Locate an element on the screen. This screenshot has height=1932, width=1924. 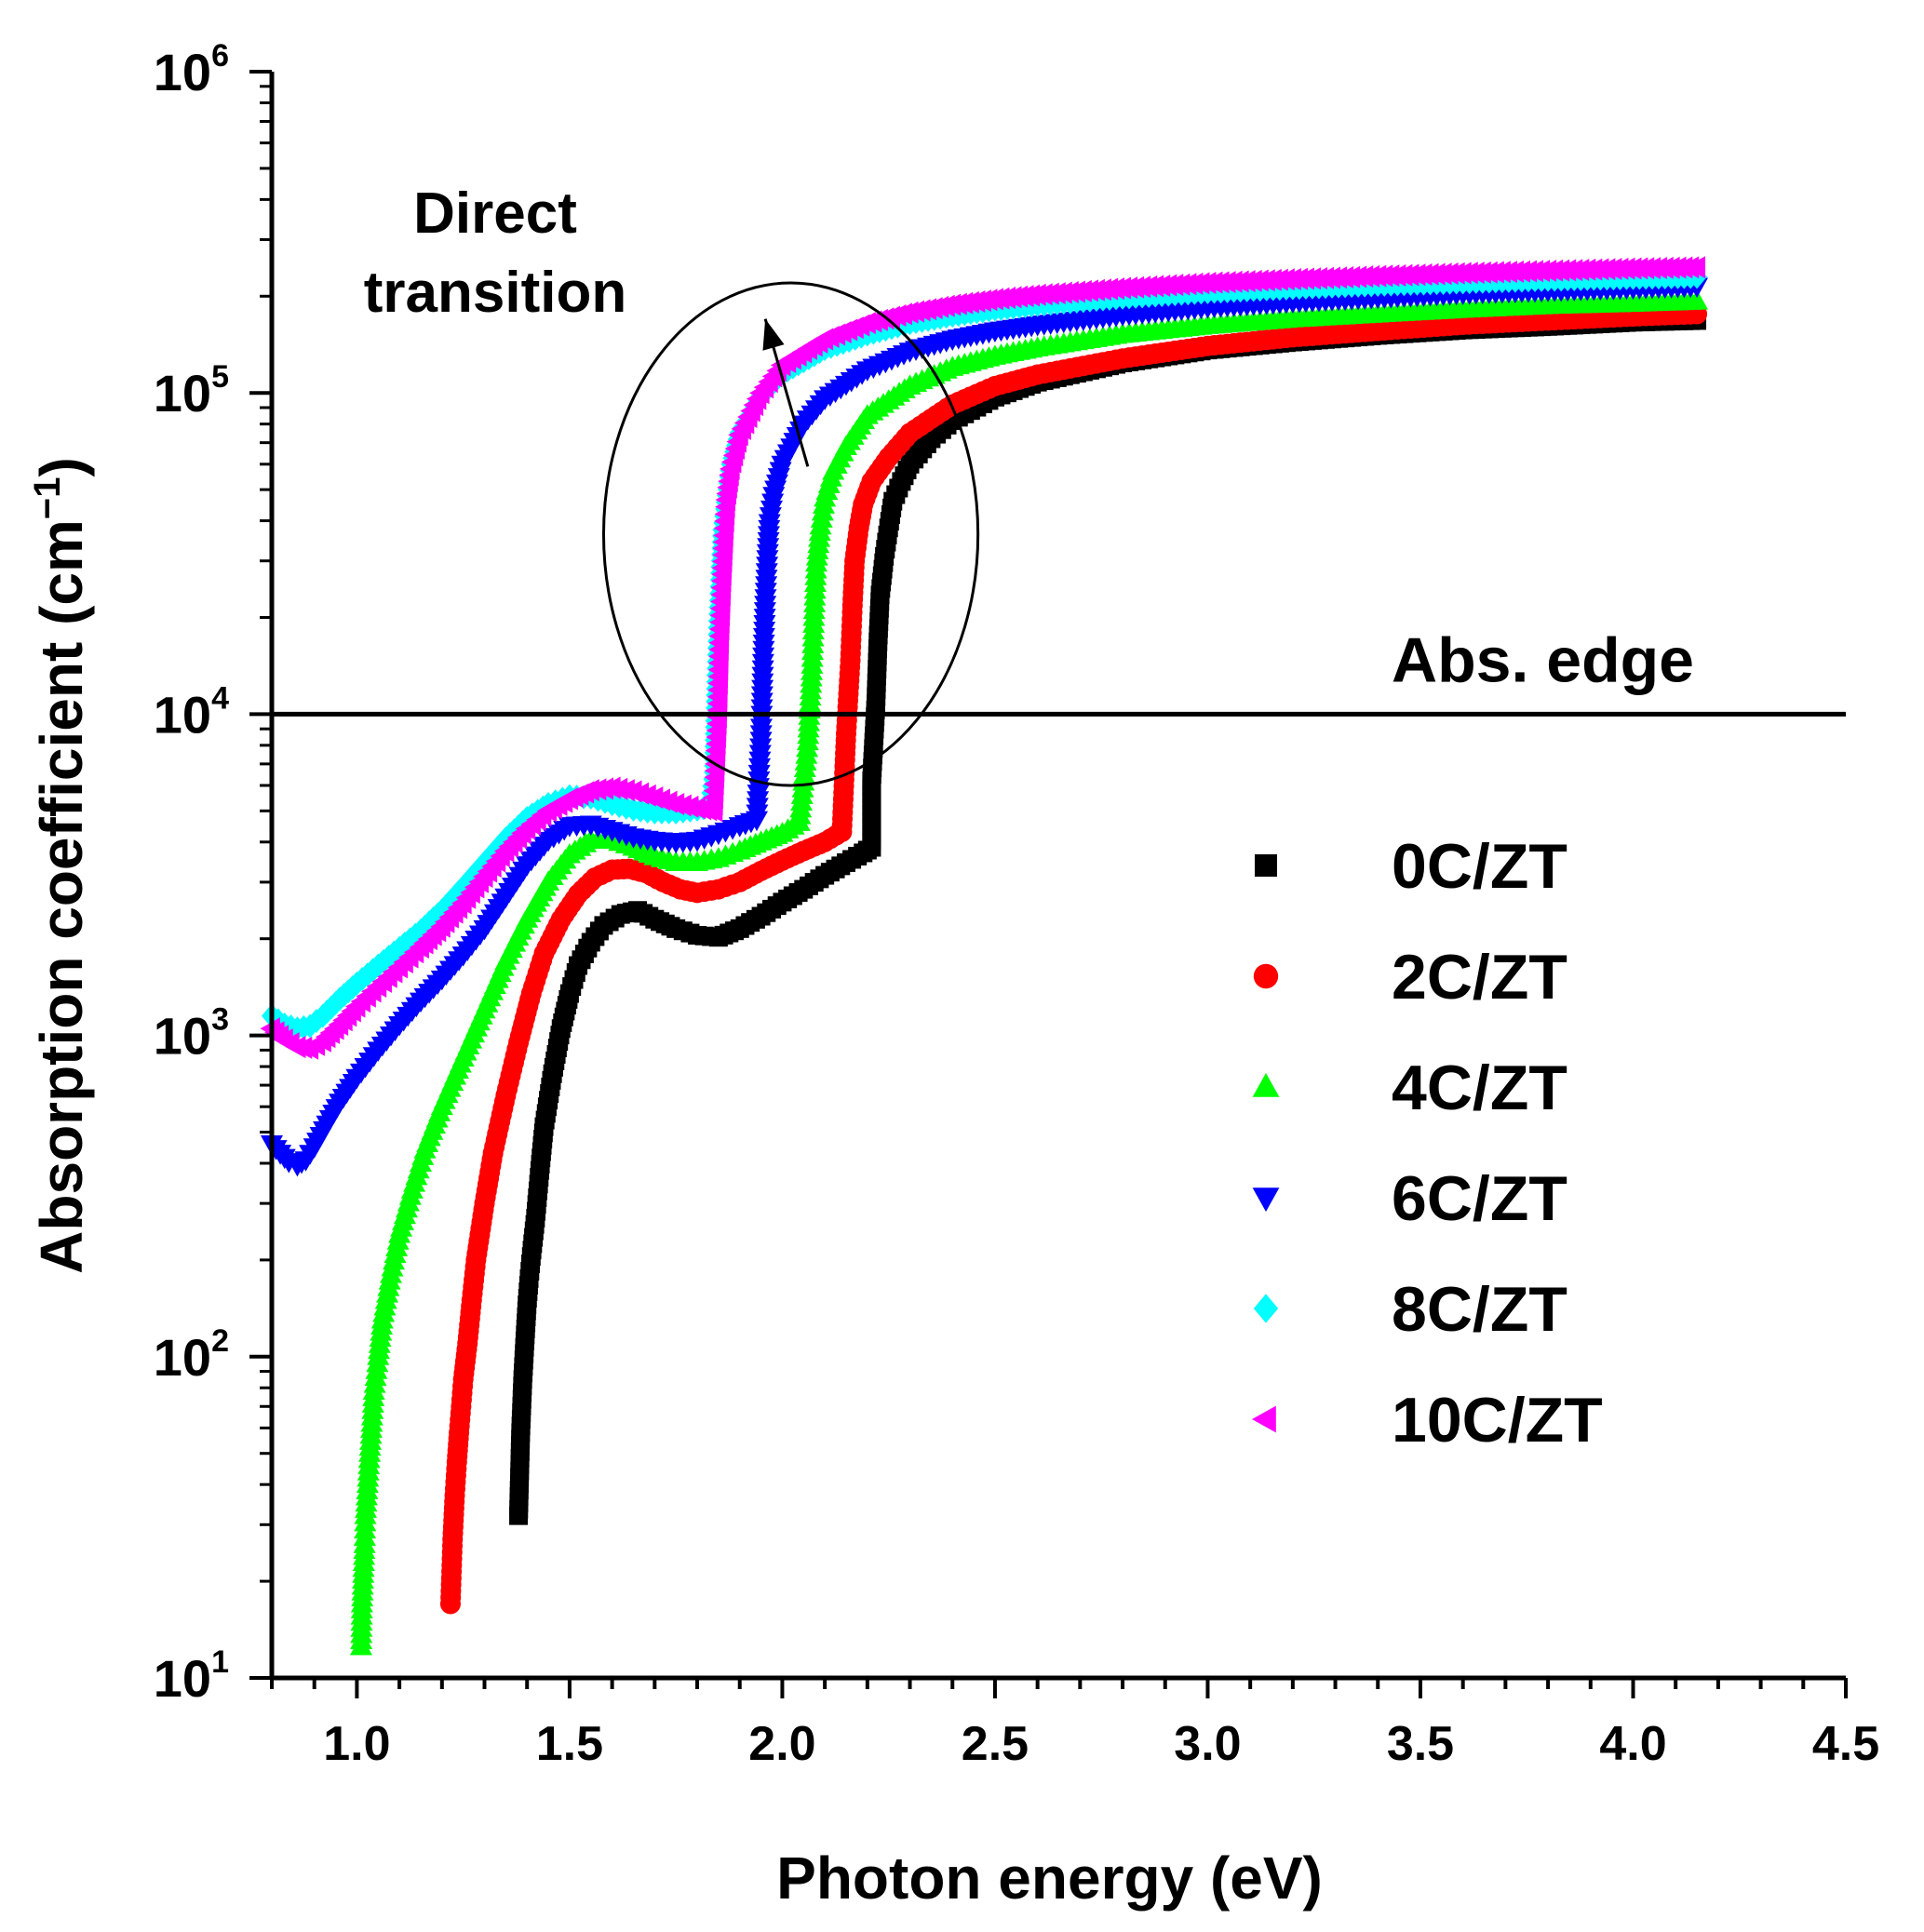
direct-transition-ellipse is located at coordinates (791, 534).